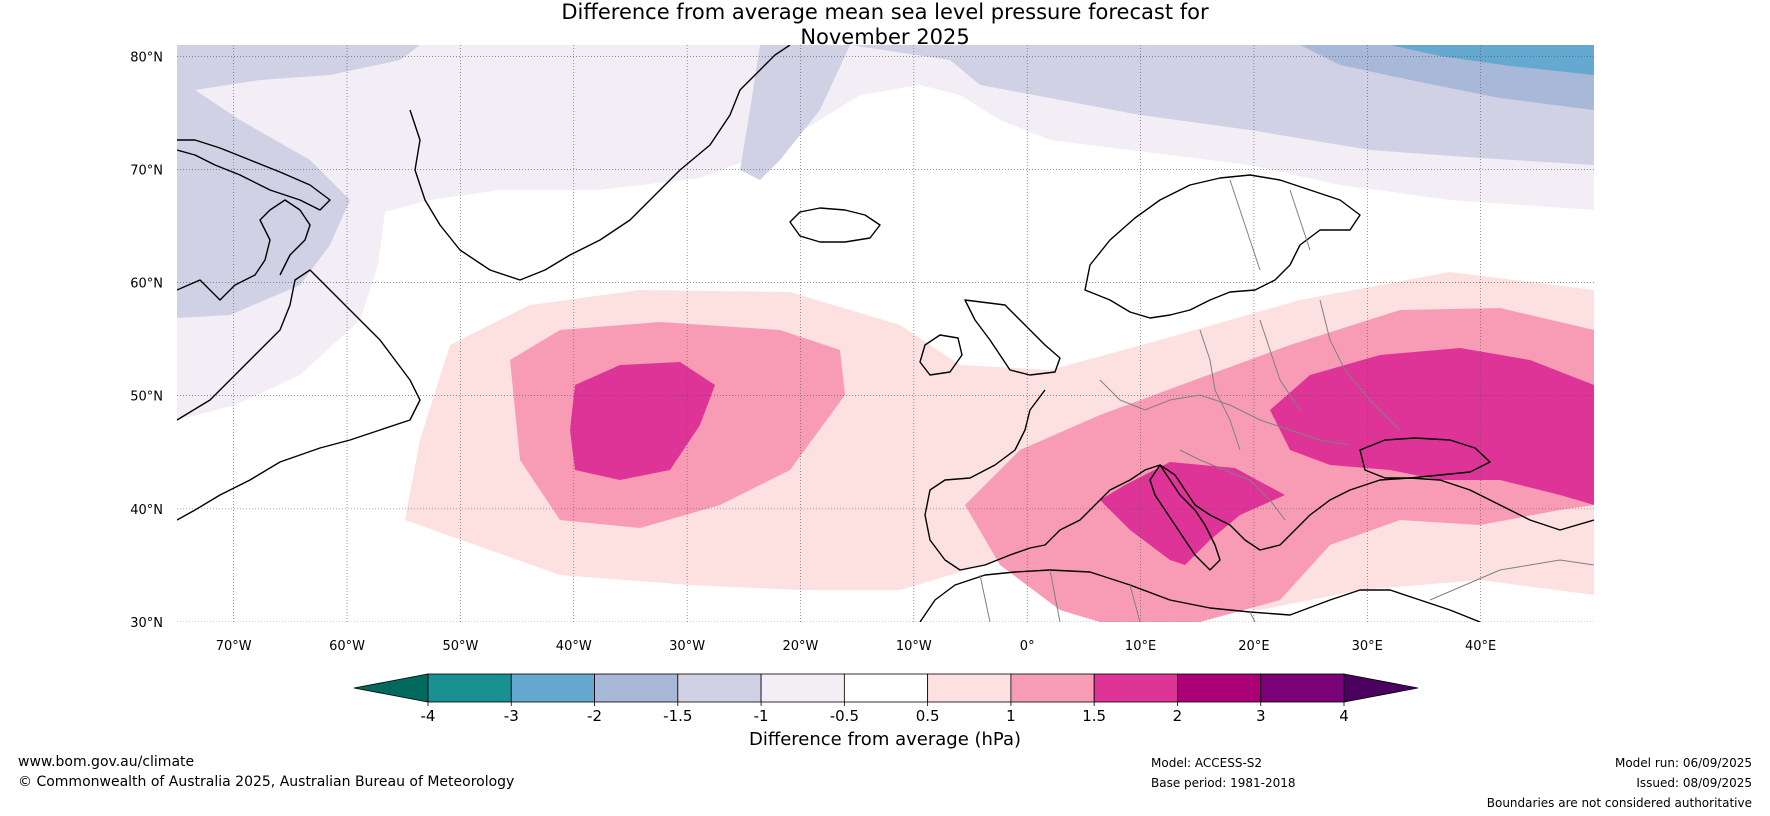  I want to click on lat-tick-label: 50°N, so click(146, 397).